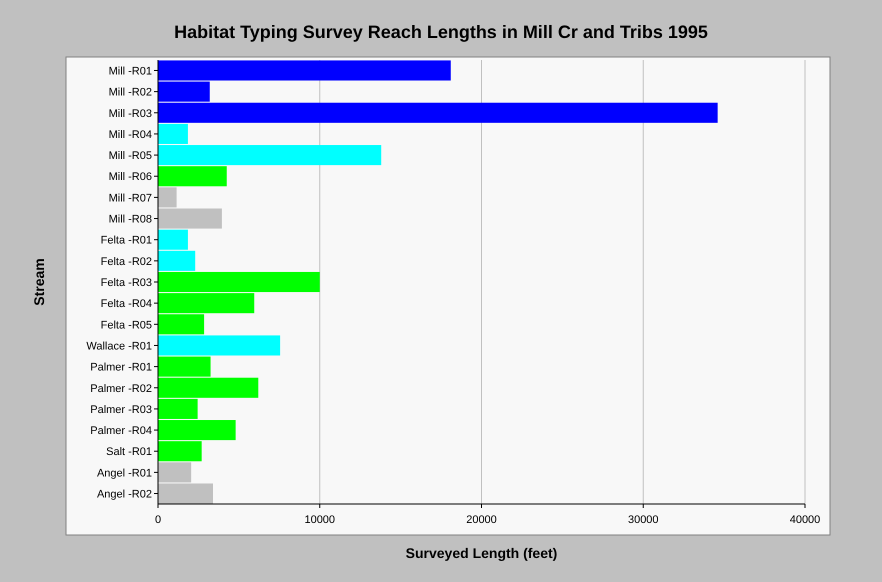  I want to click on y-tick-label: Angel -R02, so click(124, 494).